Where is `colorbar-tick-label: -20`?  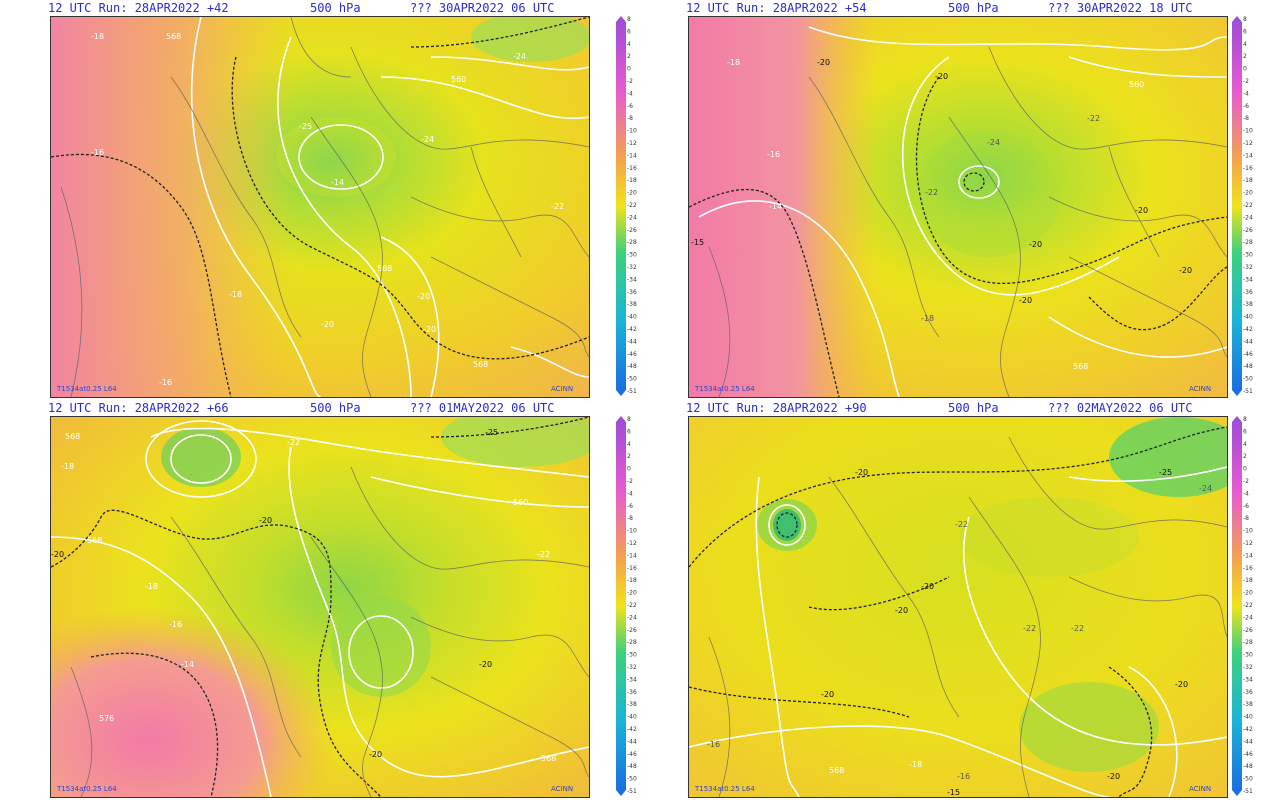 colorbar-tick-label: -20 is located at coordinates (632, 193).